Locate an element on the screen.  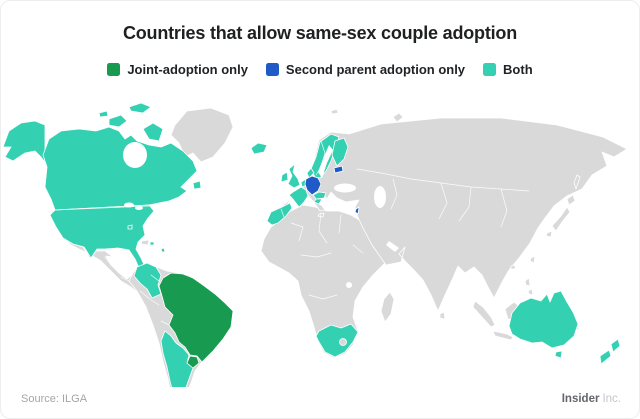
sea-black-sea is located at coordinates (345, 188).